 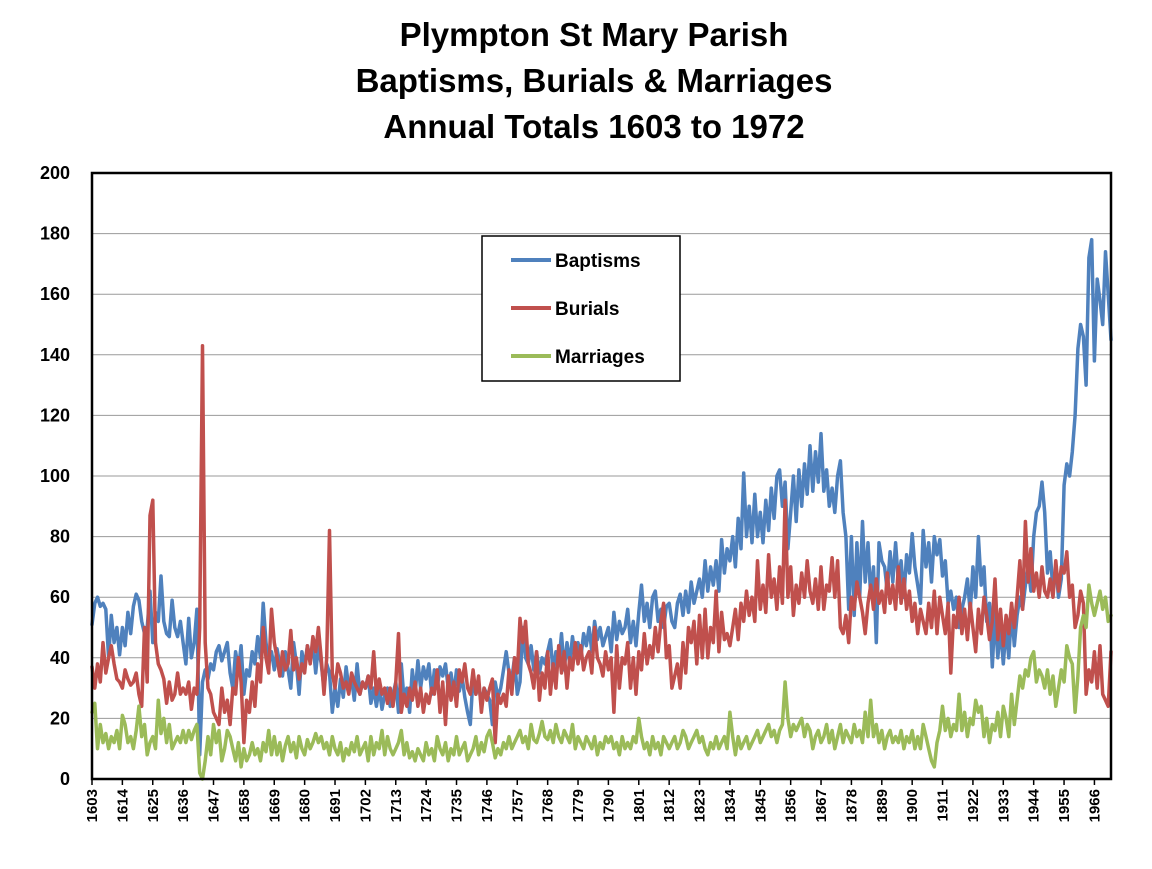 What do you see at coordinates (598, 261) in the screenshot?
I see `legend-label-baptisms: Baptisms` at bounding box center [598, 261].